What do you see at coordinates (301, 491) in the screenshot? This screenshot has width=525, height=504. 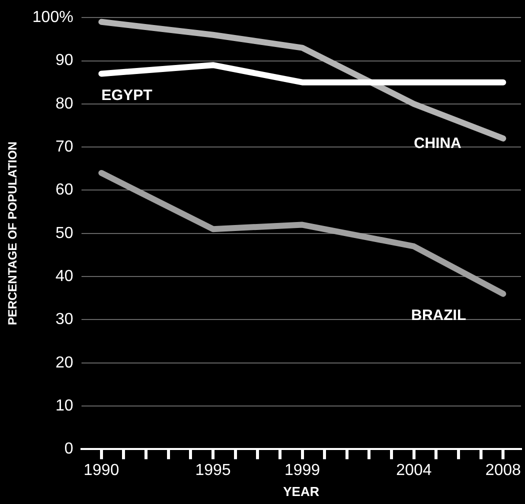 I see `x-axis-title: YEAR` at bounding box center [301, 491].